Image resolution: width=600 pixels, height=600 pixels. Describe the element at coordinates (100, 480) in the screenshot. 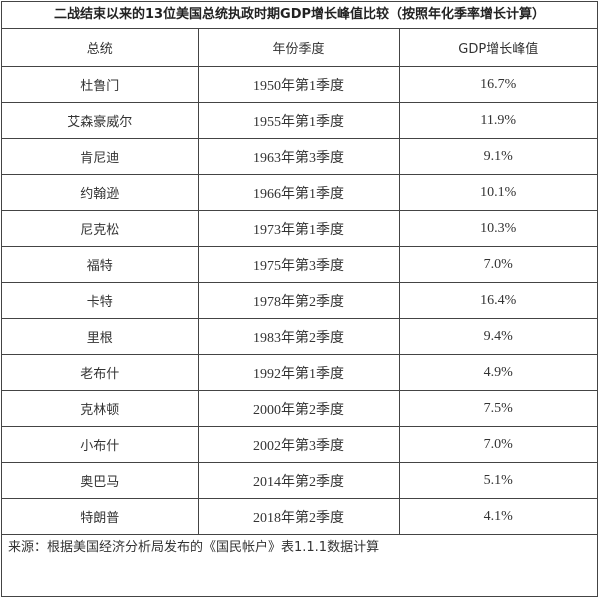

I see `president-cell: 奥巴马` at that location.